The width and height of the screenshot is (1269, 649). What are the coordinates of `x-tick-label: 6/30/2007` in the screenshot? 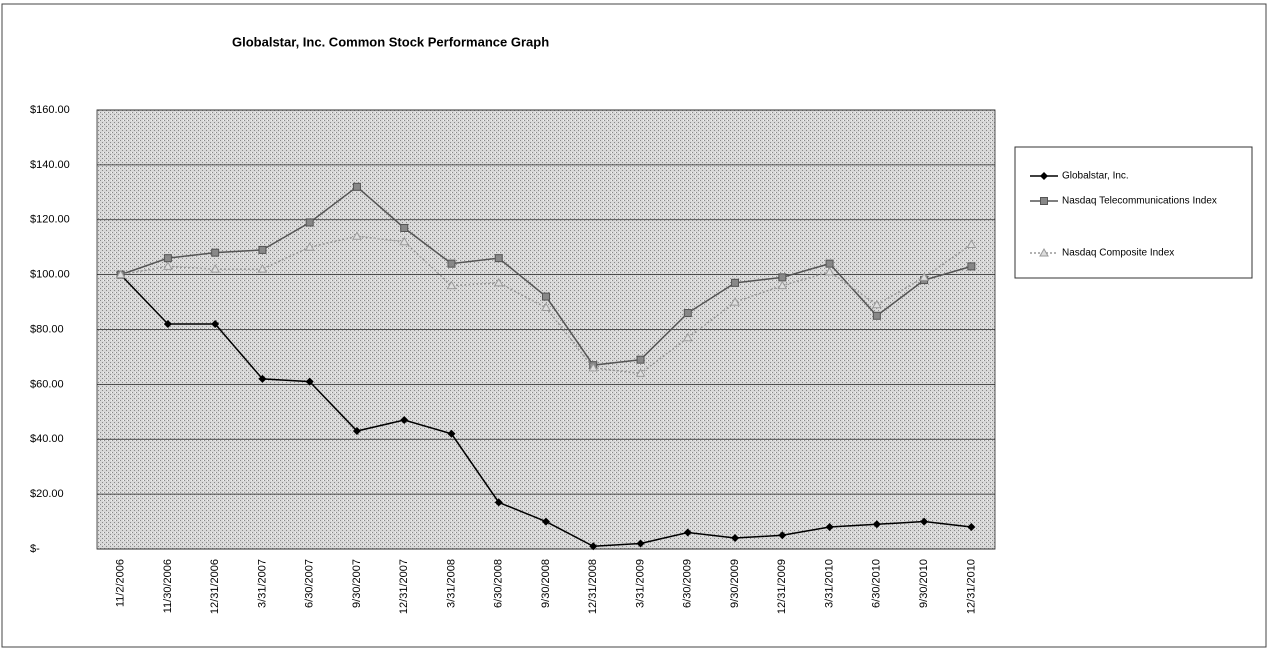 It's located at (310, 583).